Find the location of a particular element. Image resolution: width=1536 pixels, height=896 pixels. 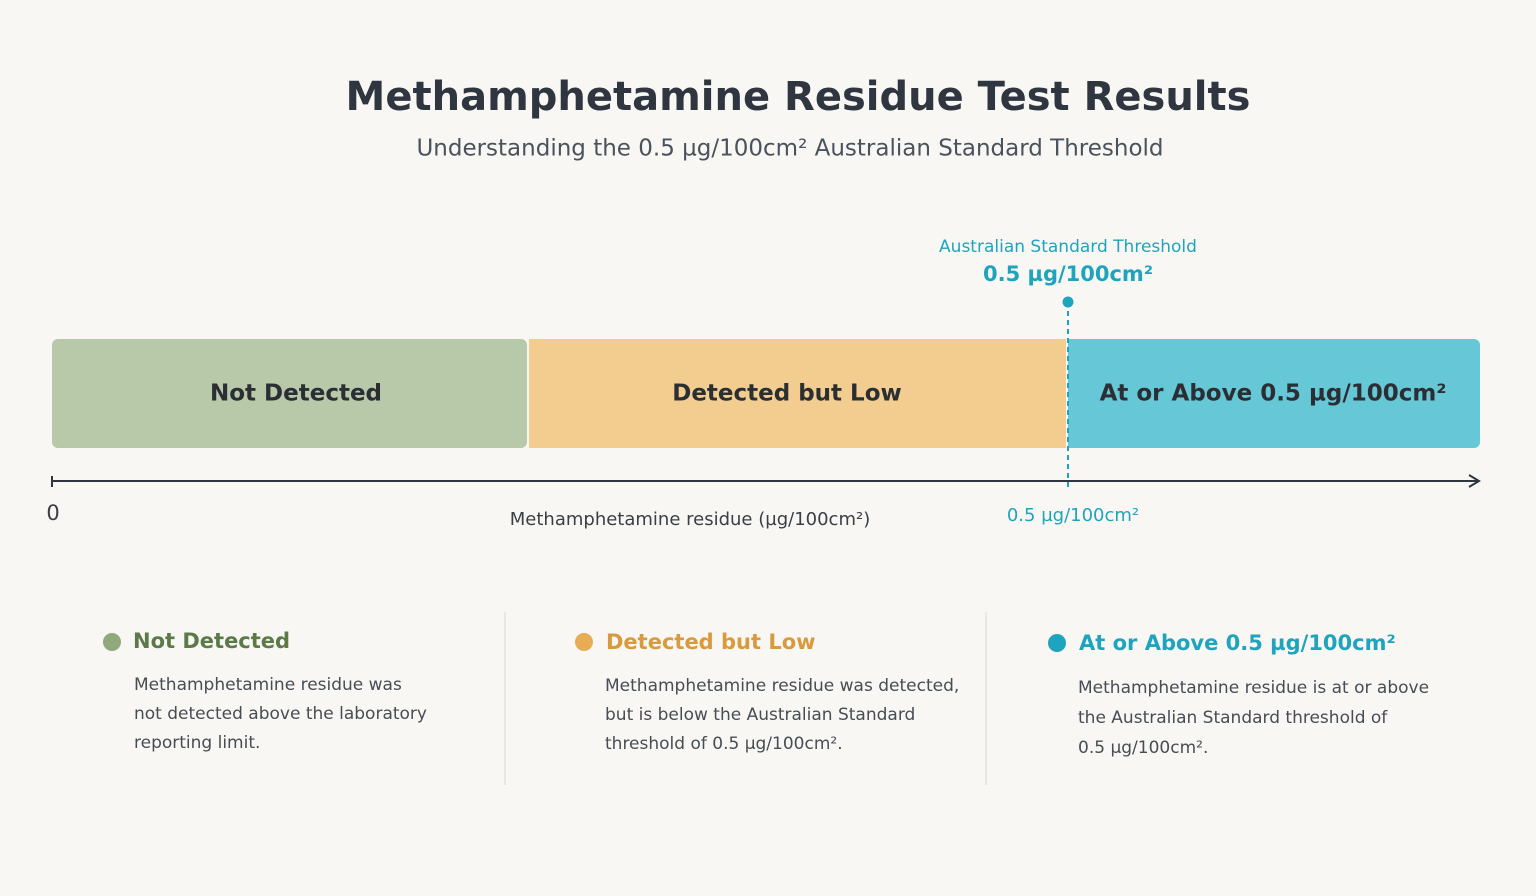

legend-title: At or Above 0.5 µg/100cm² is located at coordinates (1237, 643).